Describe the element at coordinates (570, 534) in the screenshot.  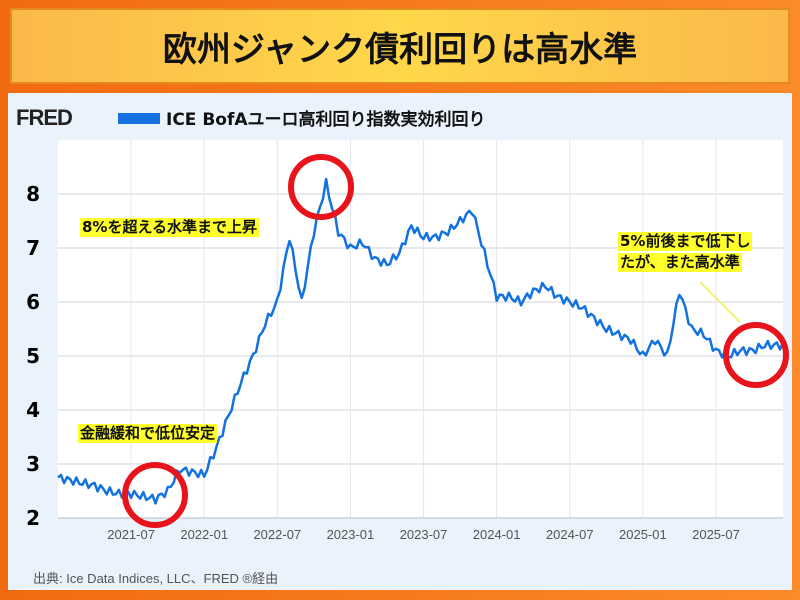
I see `x-tick-label: 2024-07` at that location.